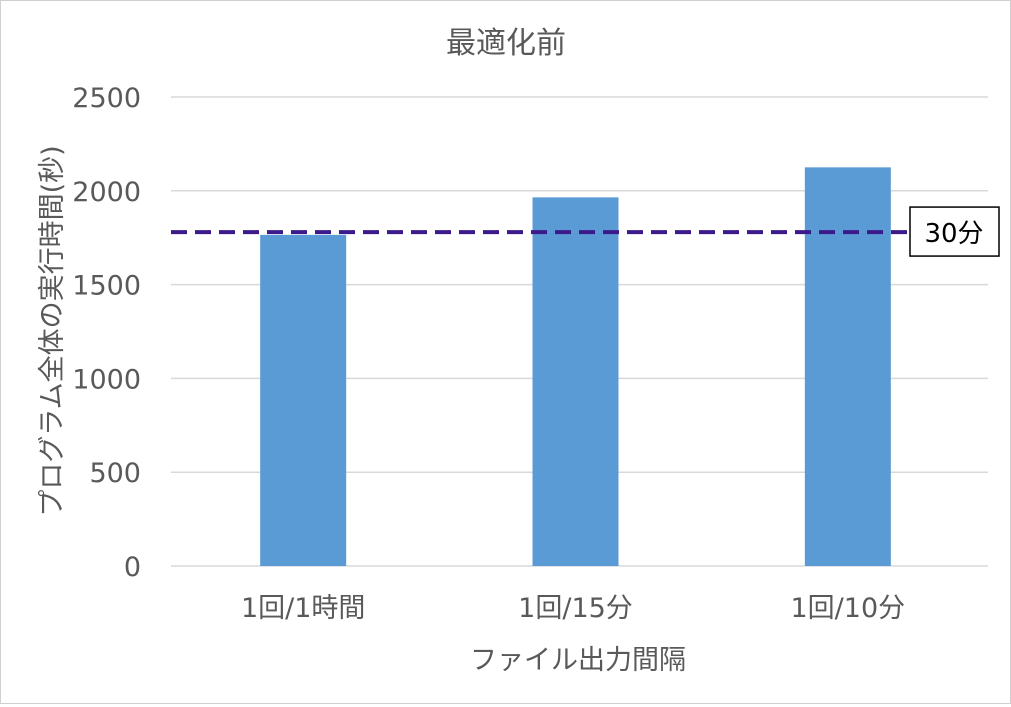  What do you see at coordinates (106, 333) in the screenshot?
I see `y-axis-ticks: 0 500 1000 1500 2000 2500` at bounding box center [106, 333].